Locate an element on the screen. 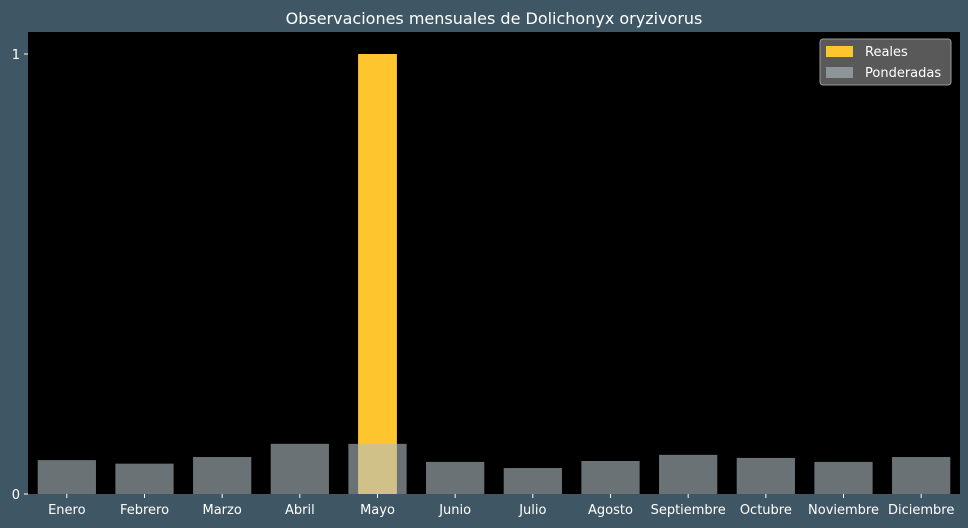 The image size is (968, 528). legend-swatch-ponderadas is located at coordinates (839, 72).